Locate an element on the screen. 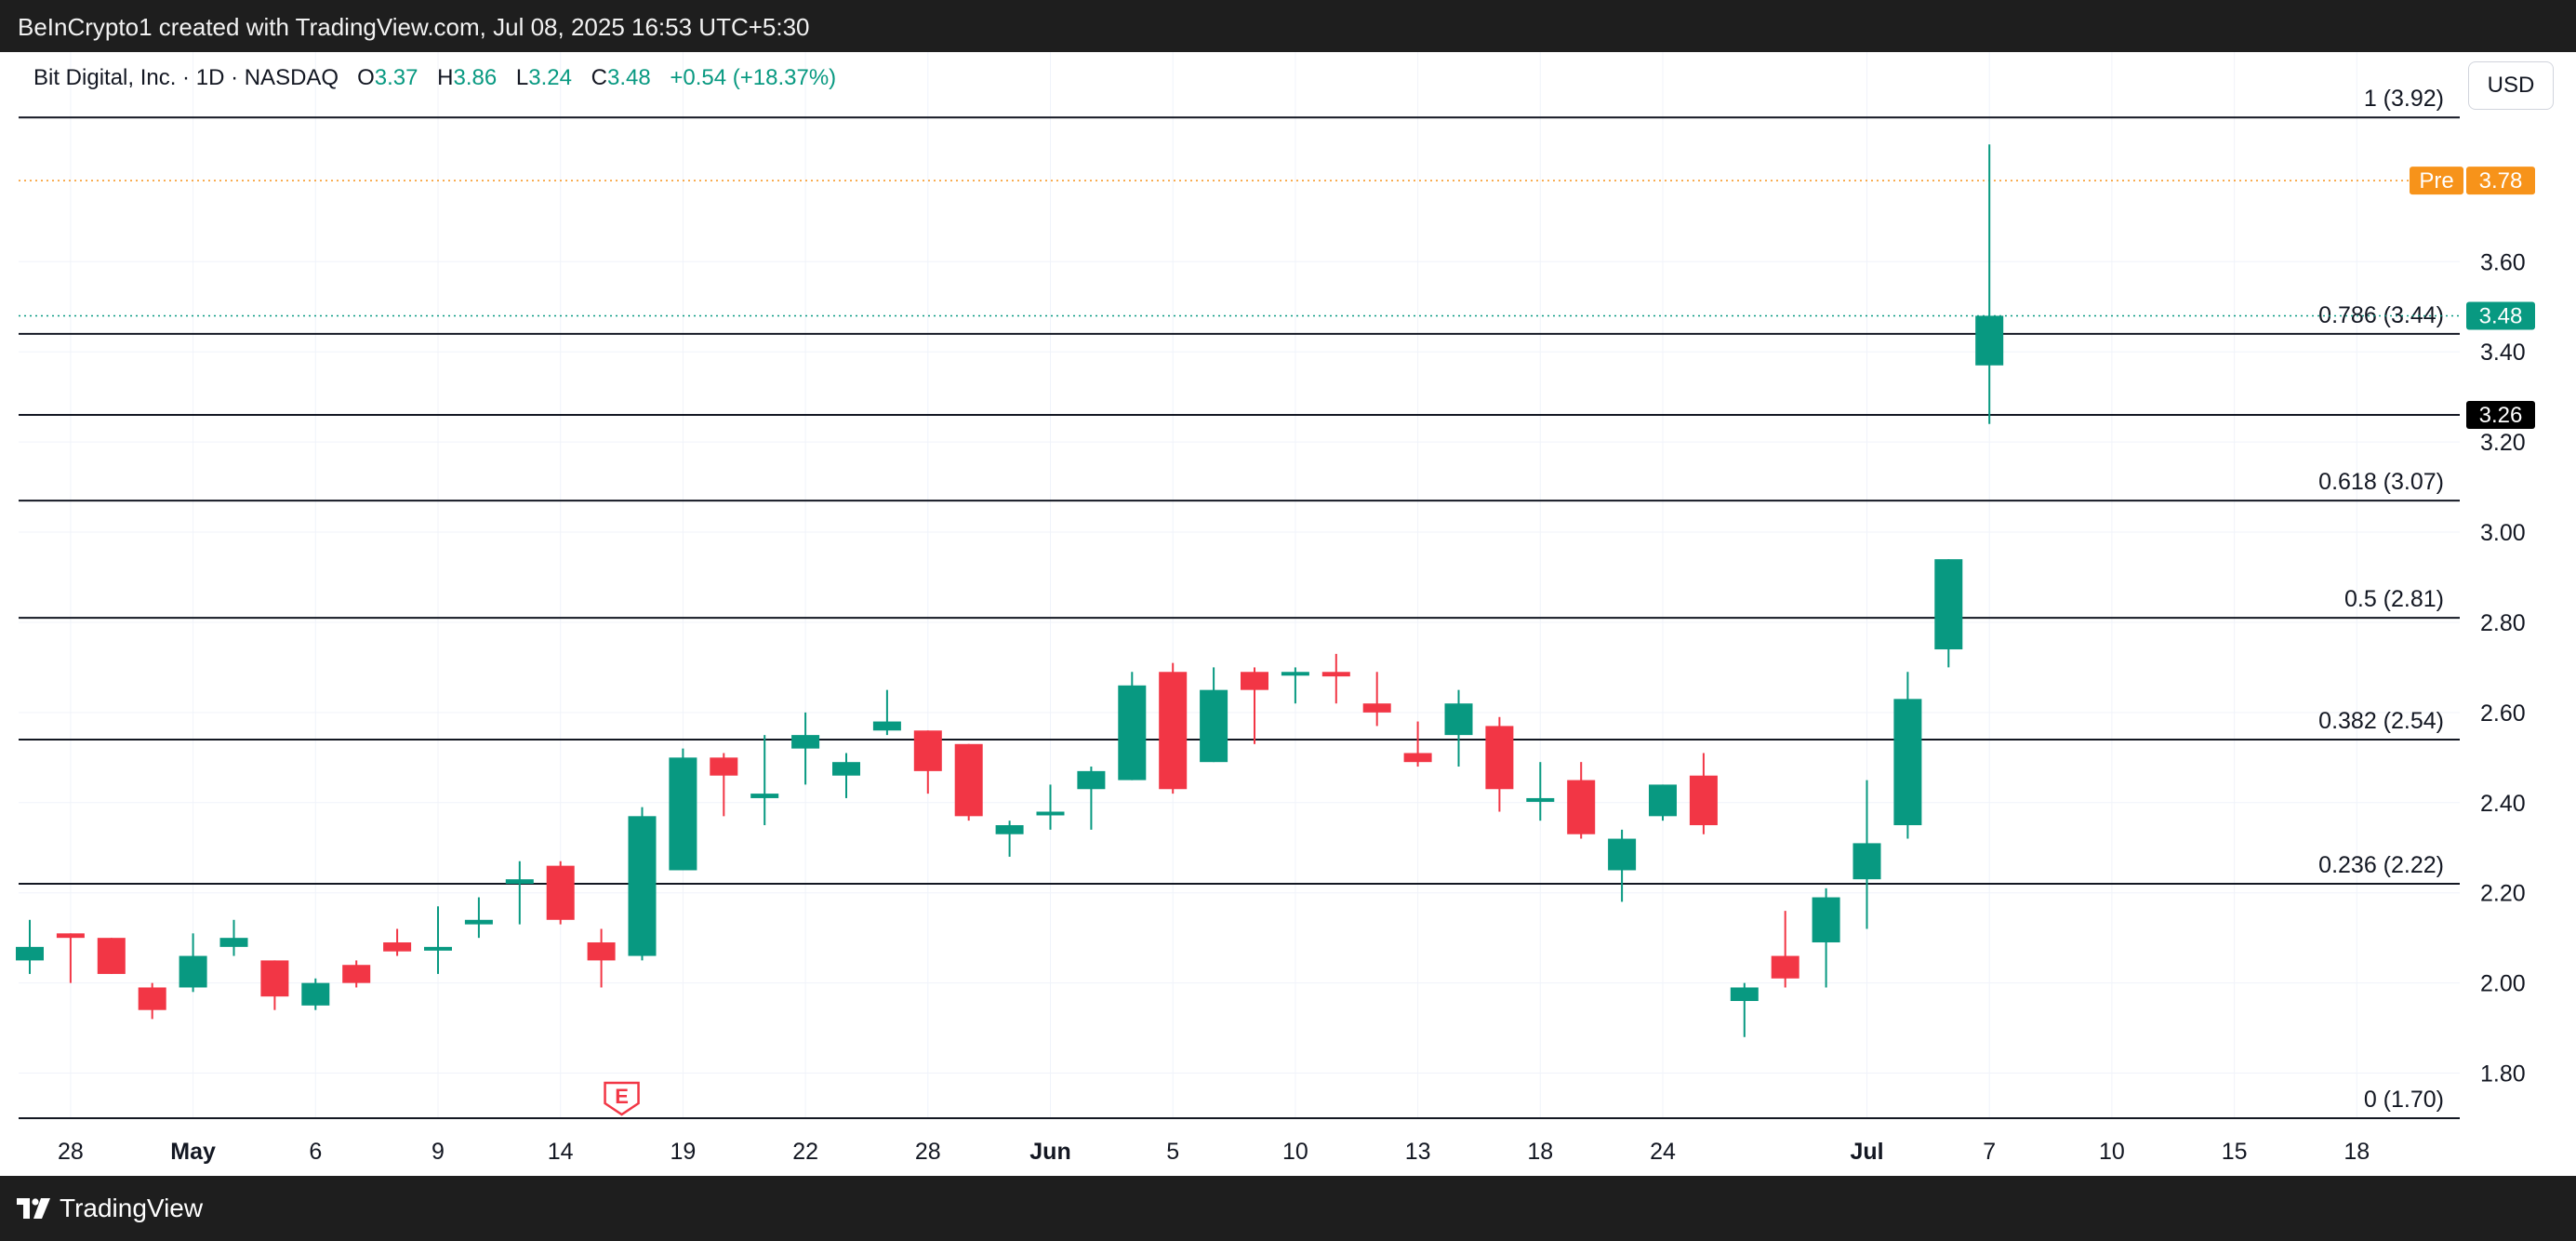  fib-level-label: 0.618 (3.07) is located at coordinates (2381, 482).